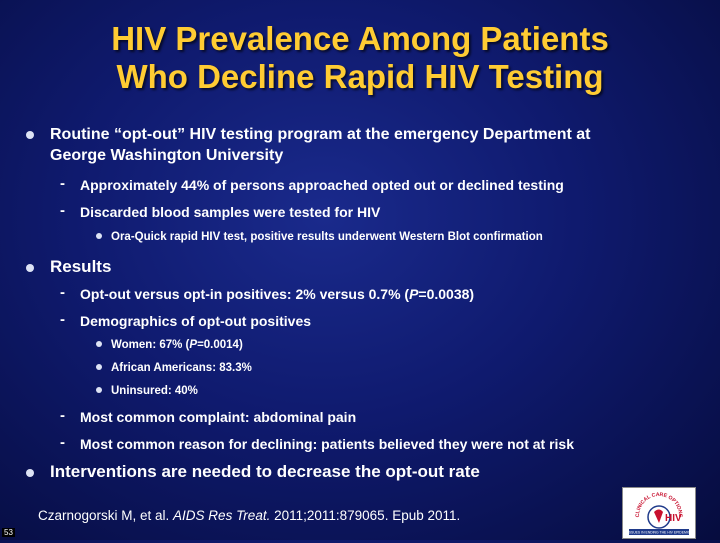 This screenshot has height=543, width=720. Describe the element at coordinates (154, 391) in the screenshot. I see `bullet-2-sub-2-item-3: Uninsured: 40%` at that location.